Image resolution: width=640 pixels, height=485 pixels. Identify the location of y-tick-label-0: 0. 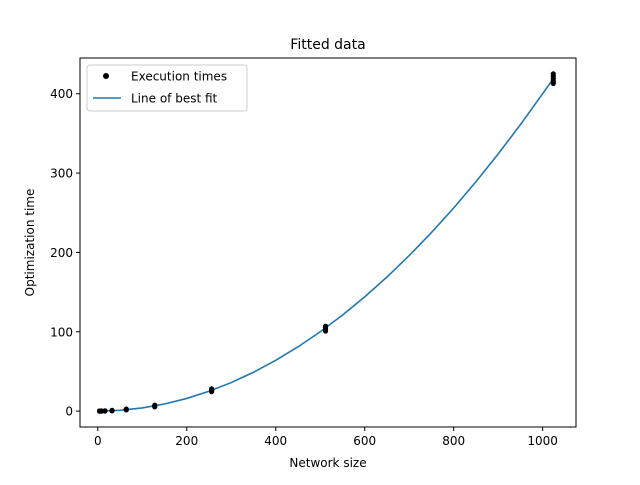
(69, 412).